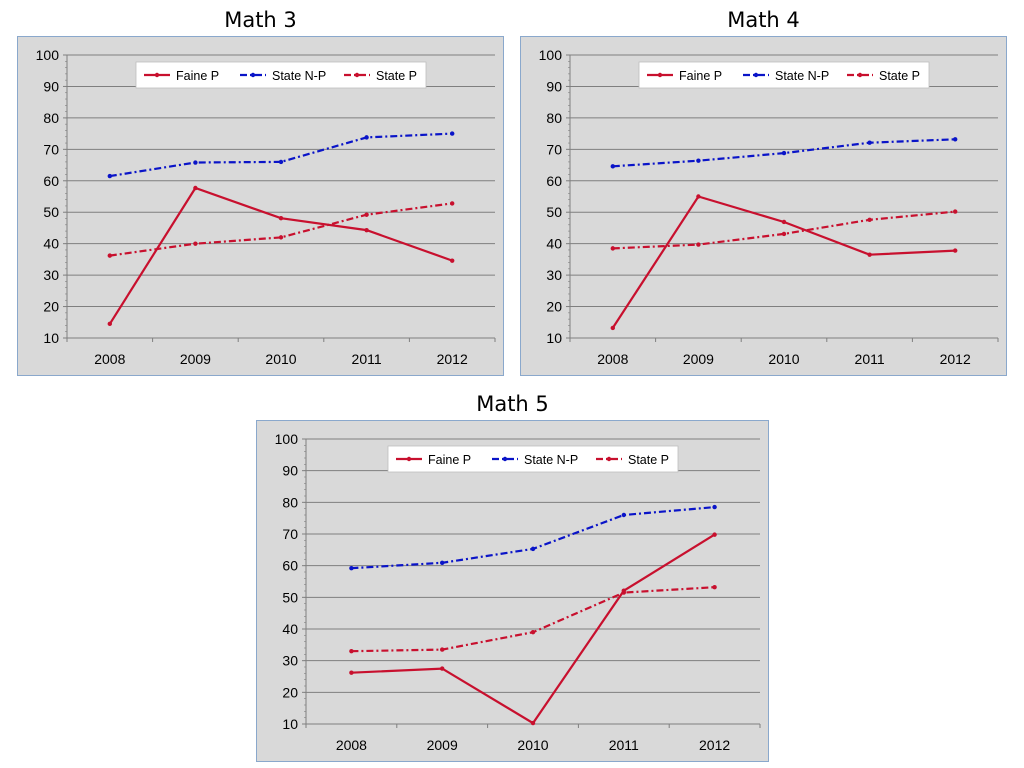  What do you see at coordinates (512, 404) in the screenshot?
I see `chart-title: Math 5` at bounding box center [512, 404].